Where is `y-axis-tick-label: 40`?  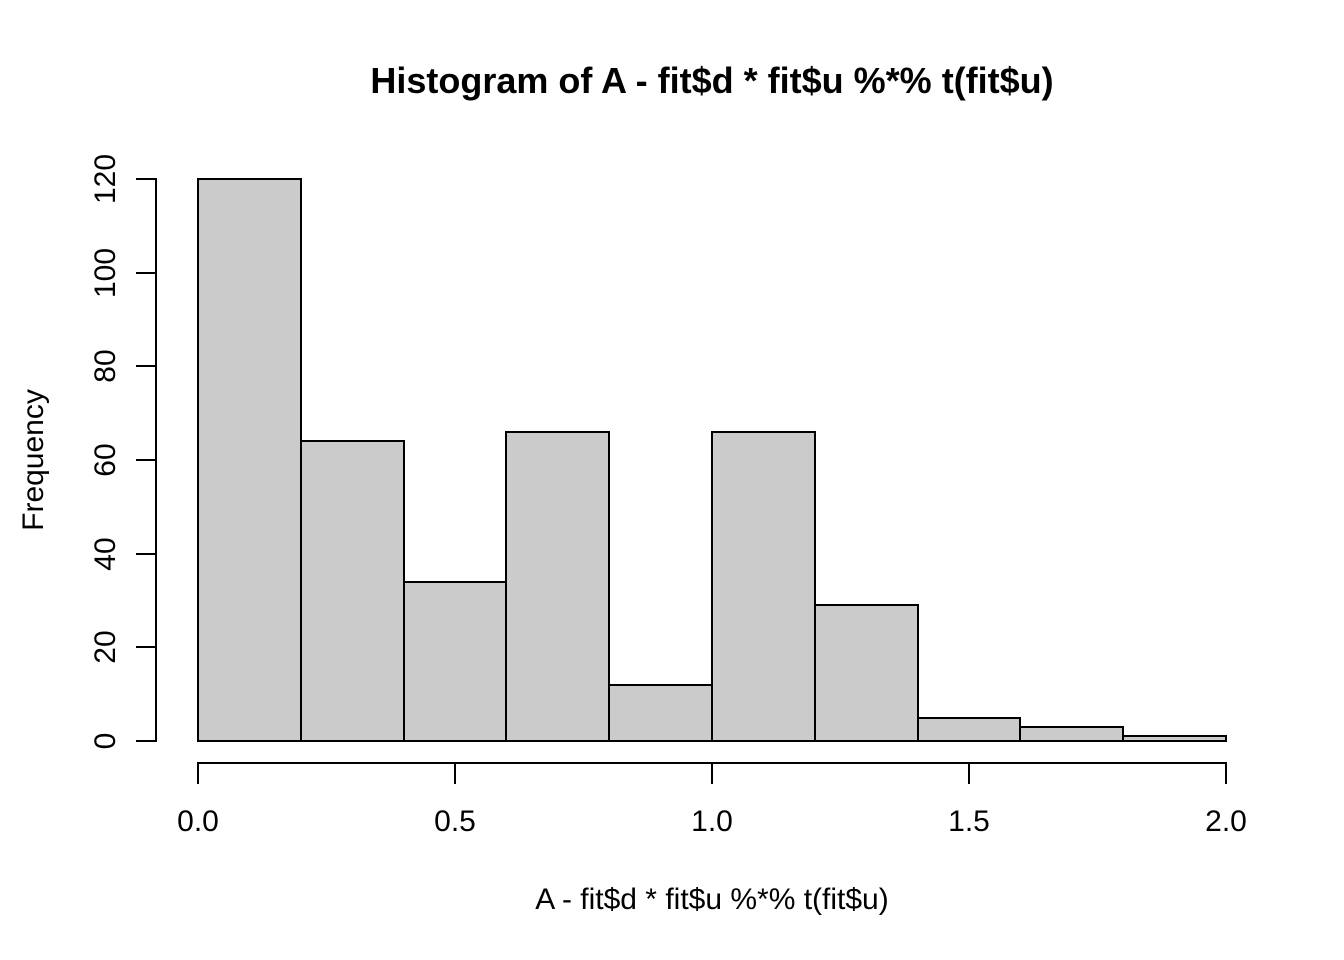
y-axis-tick-label: 40 is located at coordinates (105, 553).